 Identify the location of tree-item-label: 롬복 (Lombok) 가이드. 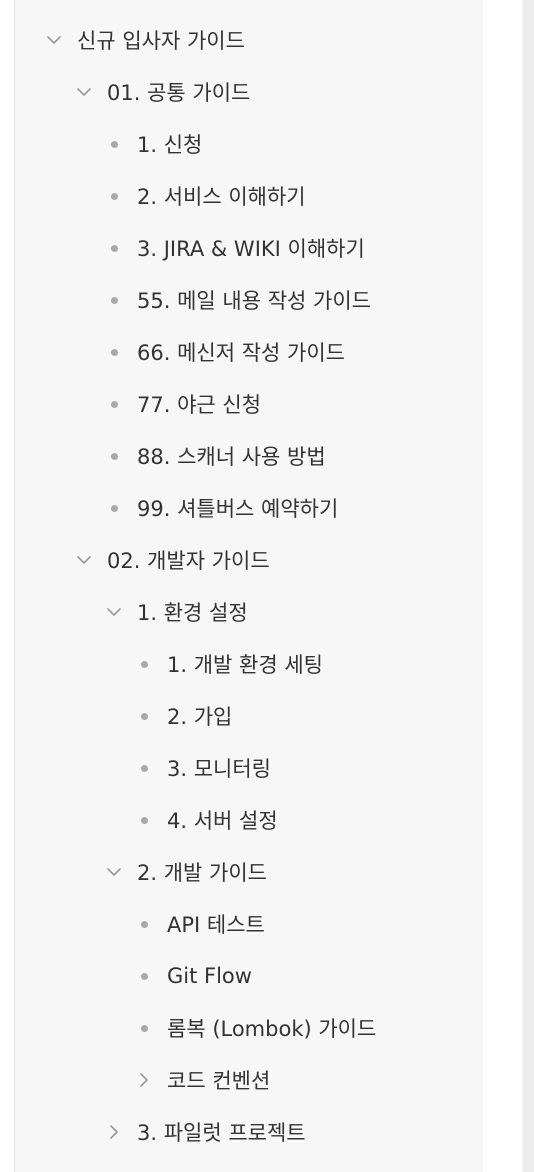
(272, 1029).